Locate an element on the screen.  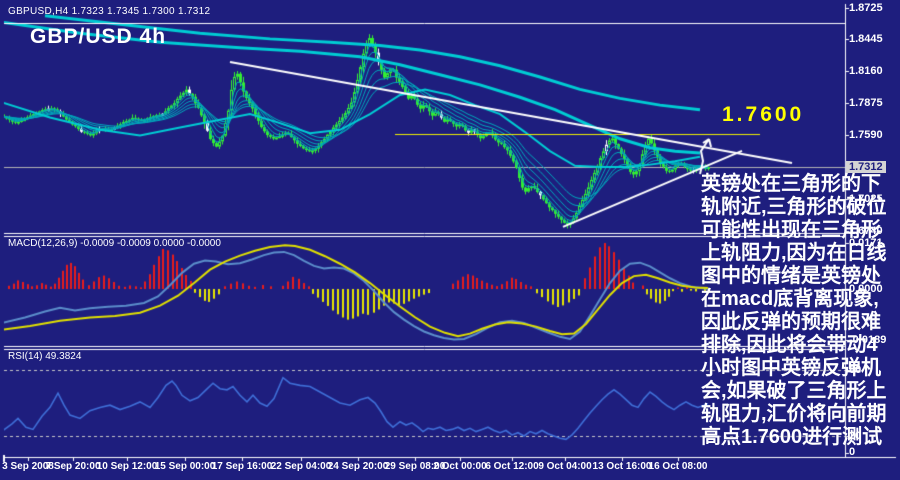
analysis-text-line: 英镑处在三角形的下 is located at coordinates (791, 184).